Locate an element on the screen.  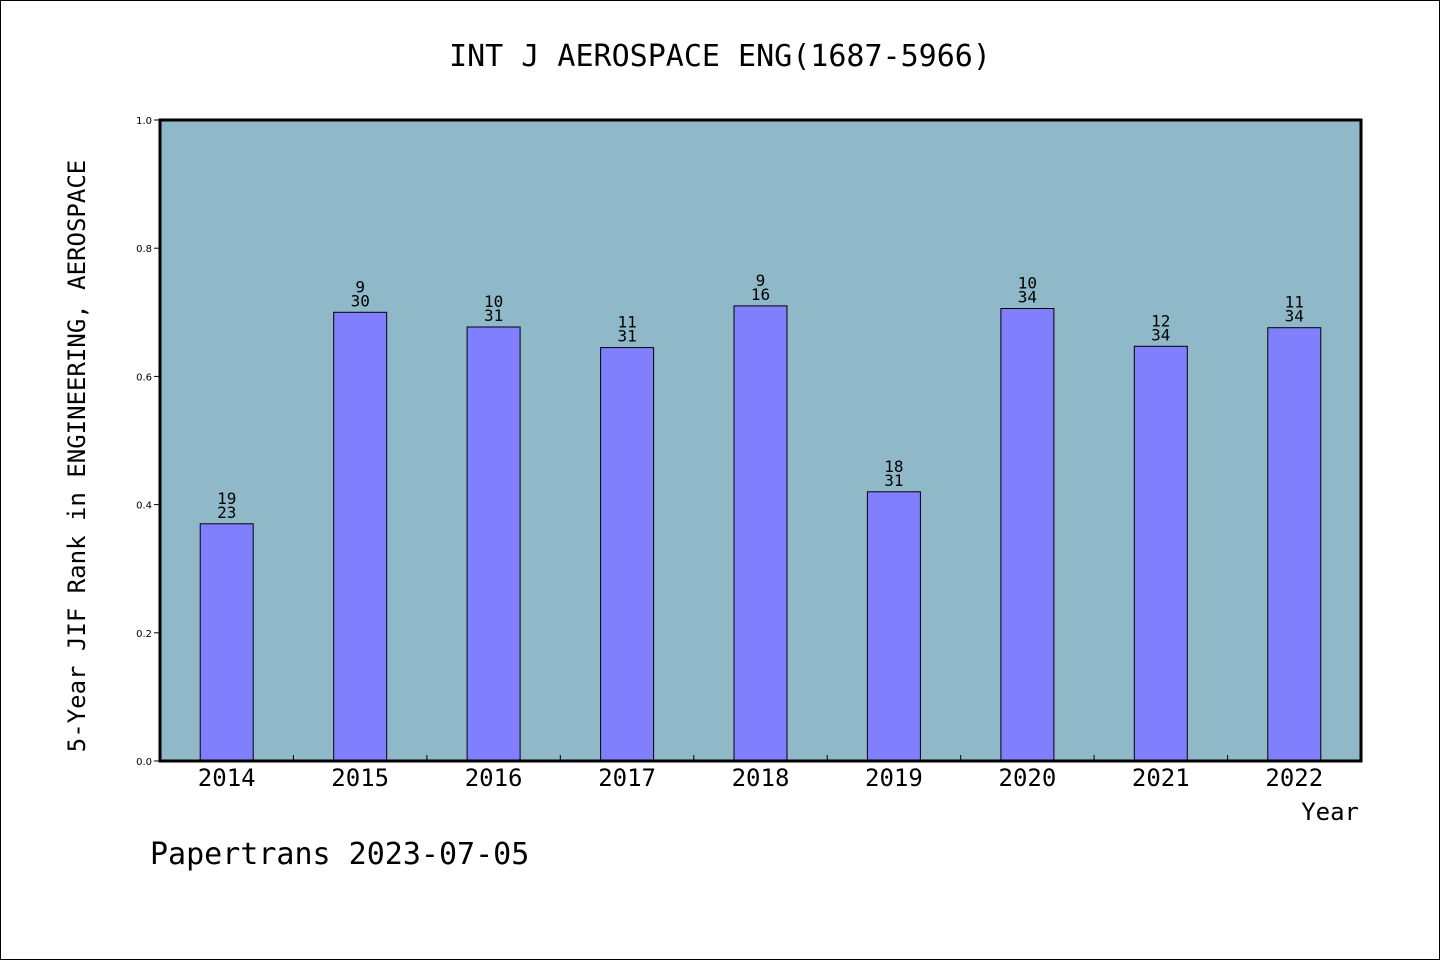
bar-rank-label: 12 is located at coordinates (1160, 320).